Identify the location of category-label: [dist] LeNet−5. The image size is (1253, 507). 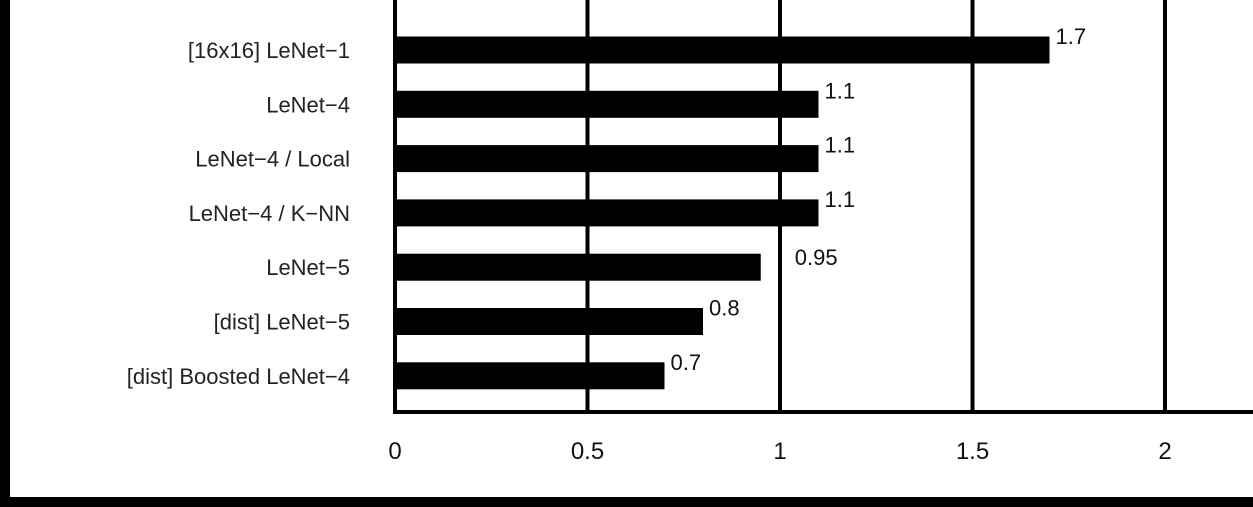
(282, 322).